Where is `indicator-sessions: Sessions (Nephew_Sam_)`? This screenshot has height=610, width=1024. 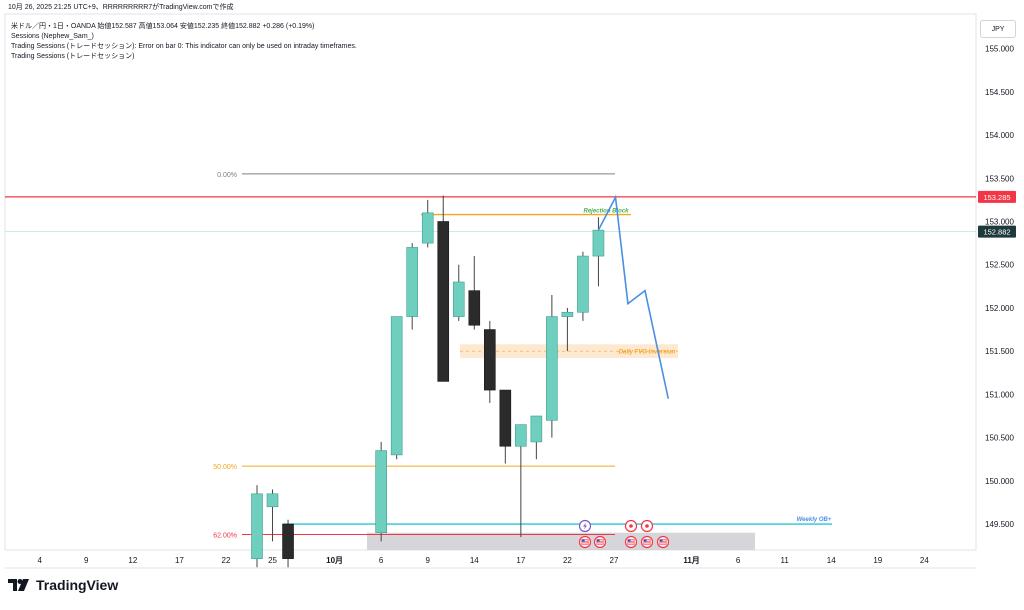 indicator-sessions: Sessions (Nephew_Sam_) is located at coordinates (52, 36).